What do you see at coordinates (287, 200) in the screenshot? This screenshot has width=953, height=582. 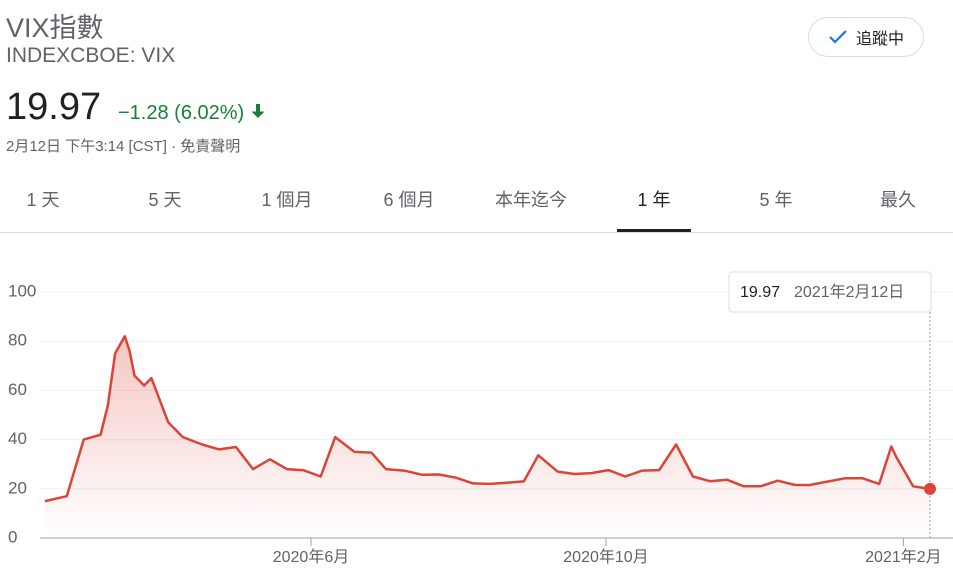 I see `tab: 1 個月` at bounding box center [287, 200].